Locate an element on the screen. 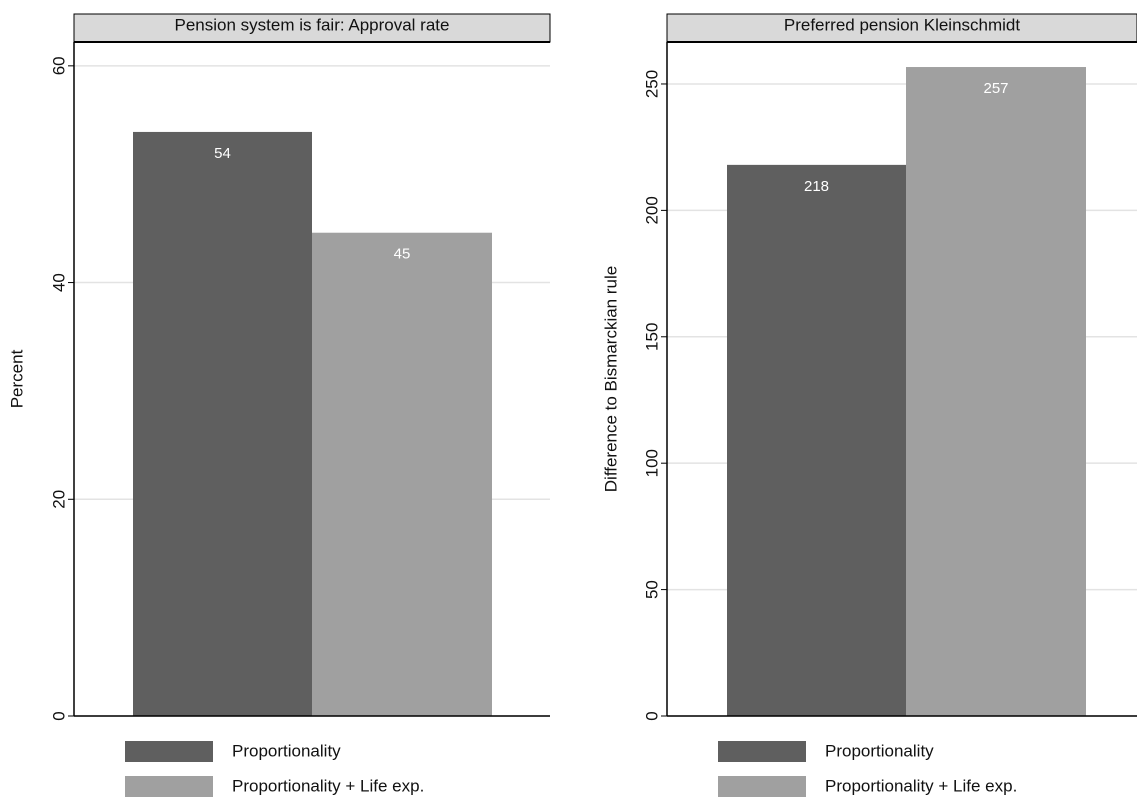 The image size is (1137, 799). y-tick-label: 40 is located at coordinates (58, 282).